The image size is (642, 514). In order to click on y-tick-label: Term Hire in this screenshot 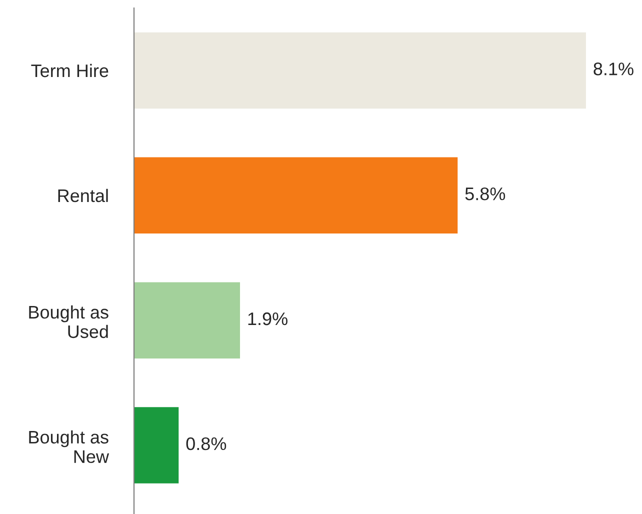, I will do `click(69, 71)`.